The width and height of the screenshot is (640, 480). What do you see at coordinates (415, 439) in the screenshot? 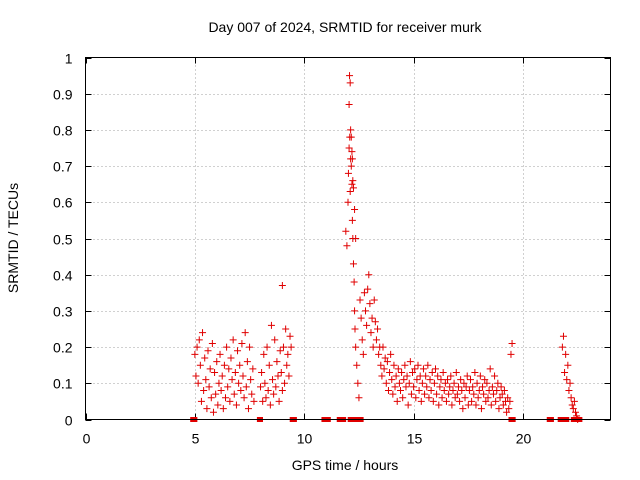
I see `x-tick-label: 15` at bounding box center [415, 439].